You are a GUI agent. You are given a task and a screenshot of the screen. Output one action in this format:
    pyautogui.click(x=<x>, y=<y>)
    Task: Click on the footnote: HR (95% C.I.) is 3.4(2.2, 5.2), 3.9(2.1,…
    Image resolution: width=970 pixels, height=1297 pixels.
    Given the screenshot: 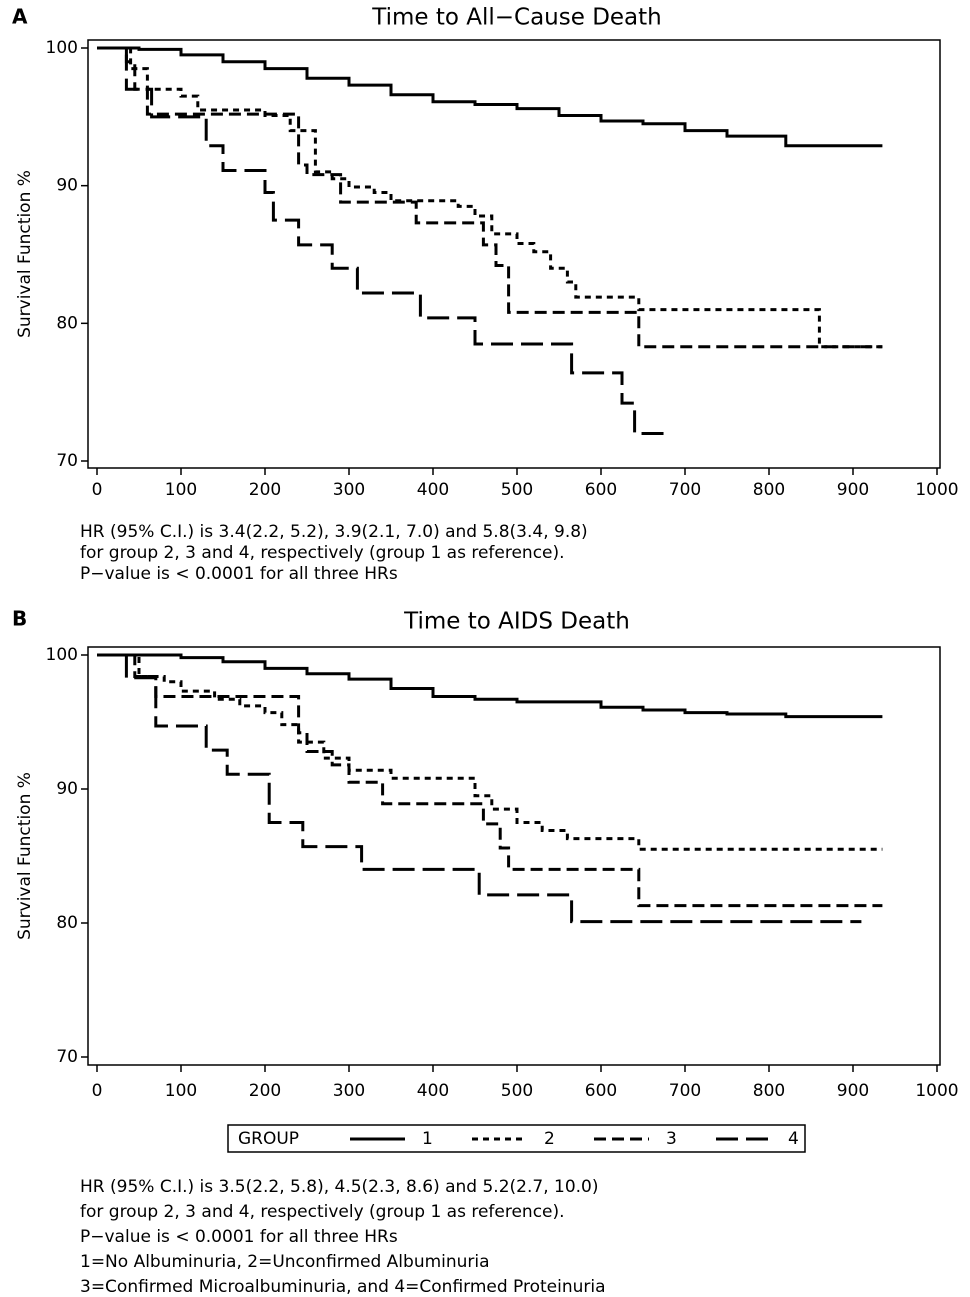 What is the action you would take?
    pyautogui.click(x=334, y=532)
    